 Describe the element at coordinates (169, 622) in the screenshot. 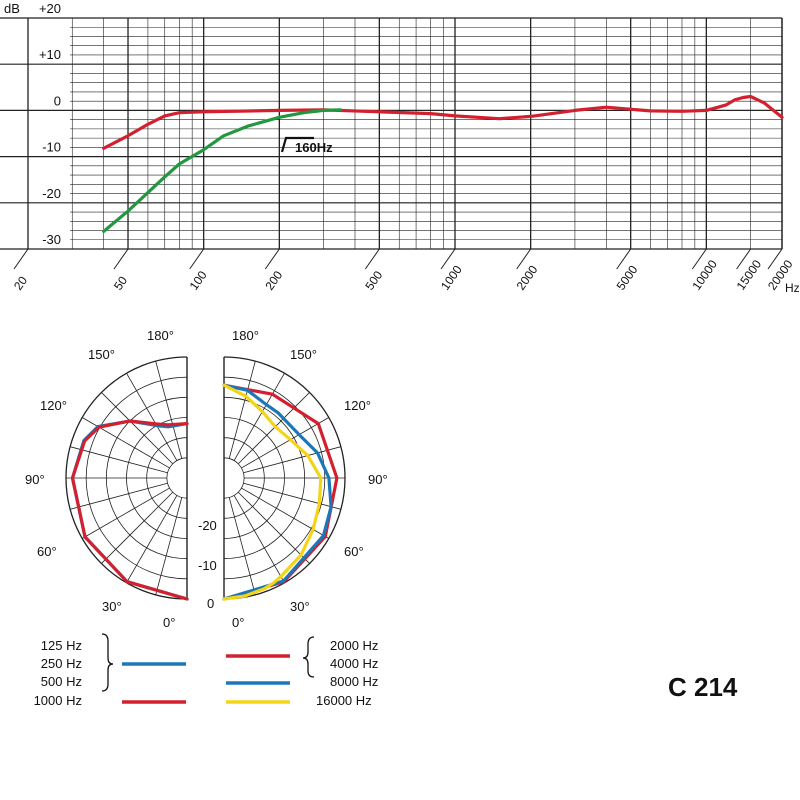

I see `angle-label-0-left: 0°` at that location.